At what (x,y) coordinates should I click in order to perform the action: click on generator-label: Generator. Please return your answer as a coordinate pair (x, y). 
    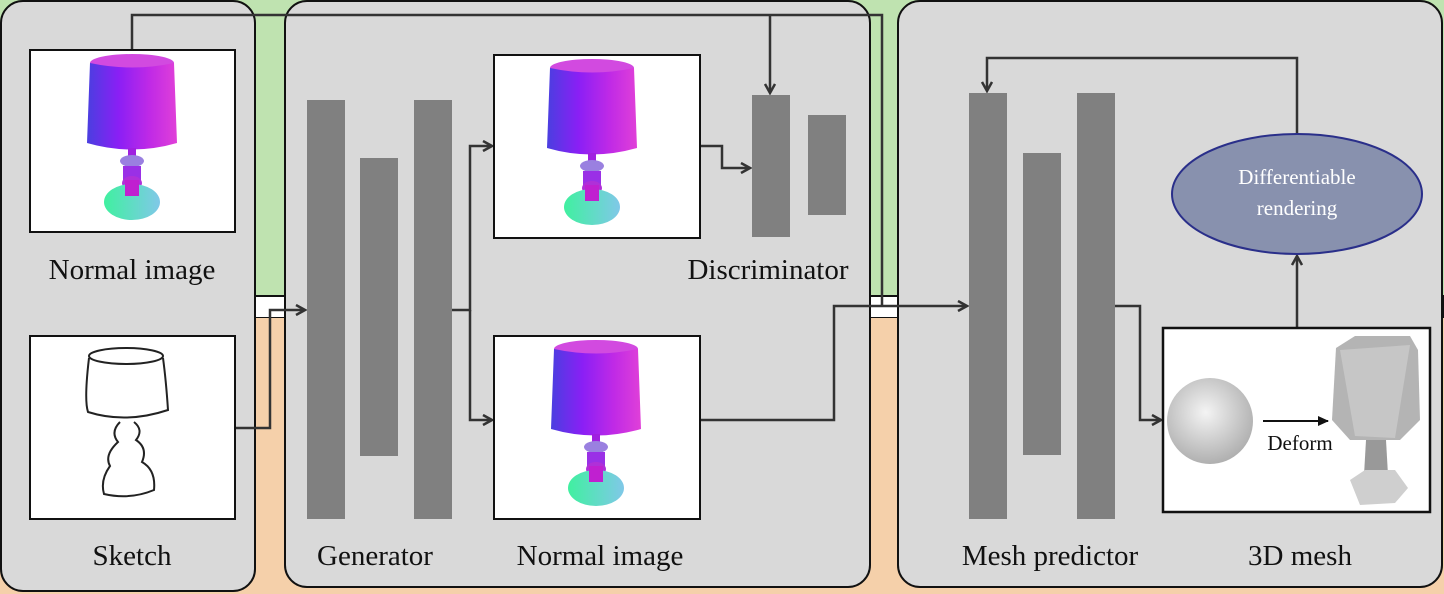
    Looking at the image, I should click on (375, 556).